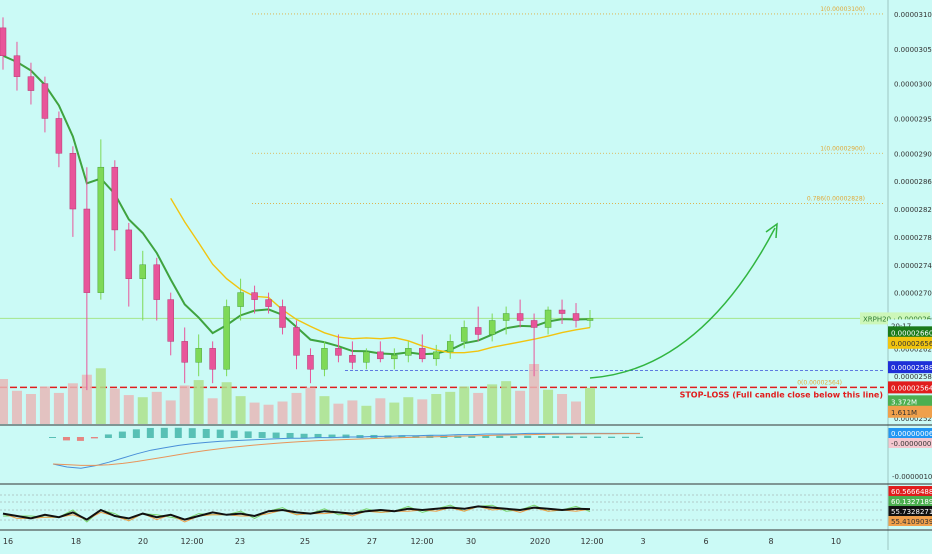 The image size is (932, 554). What do you see at coordinates (911, 512) in the screenshot?
I see `rsi-badge-label: 55.73282714` at bounding box center [911, 512].